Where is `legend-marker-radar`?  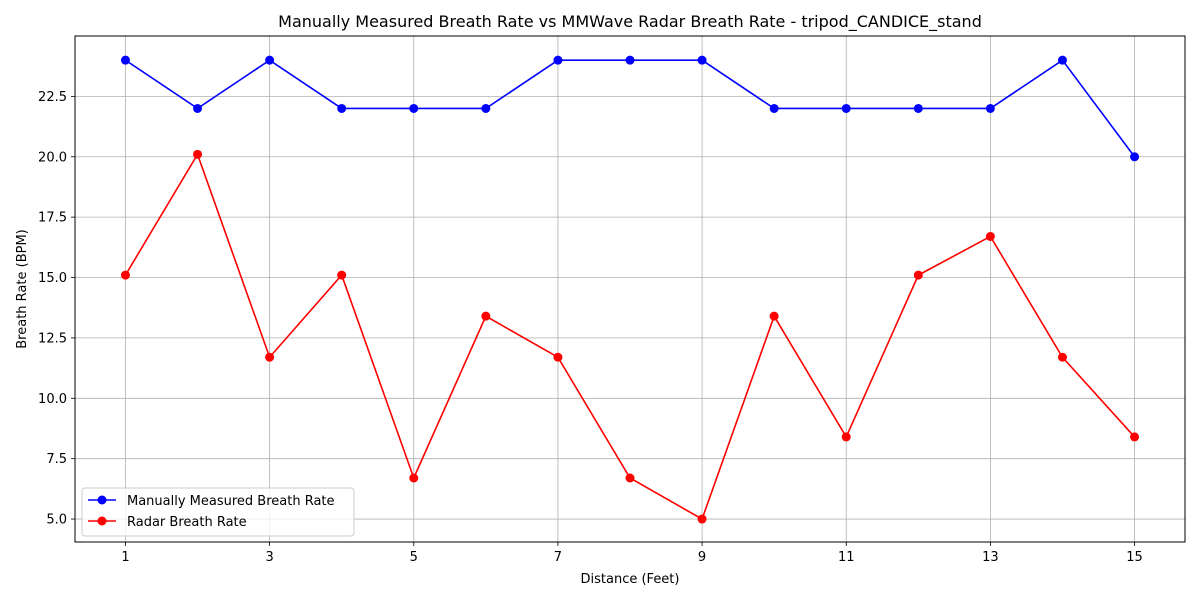 legend-marker-radar is located at coordinates (102, 521).